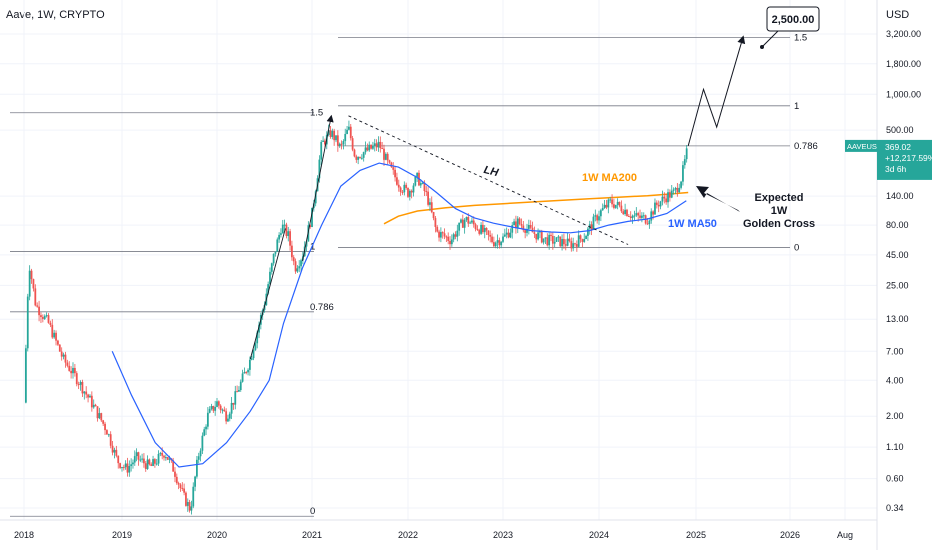  What do you see at coordinates (865, 146) in the screenshot?
I see `badge-symbol: AAVEUSD` at bounding box center [865, 146].